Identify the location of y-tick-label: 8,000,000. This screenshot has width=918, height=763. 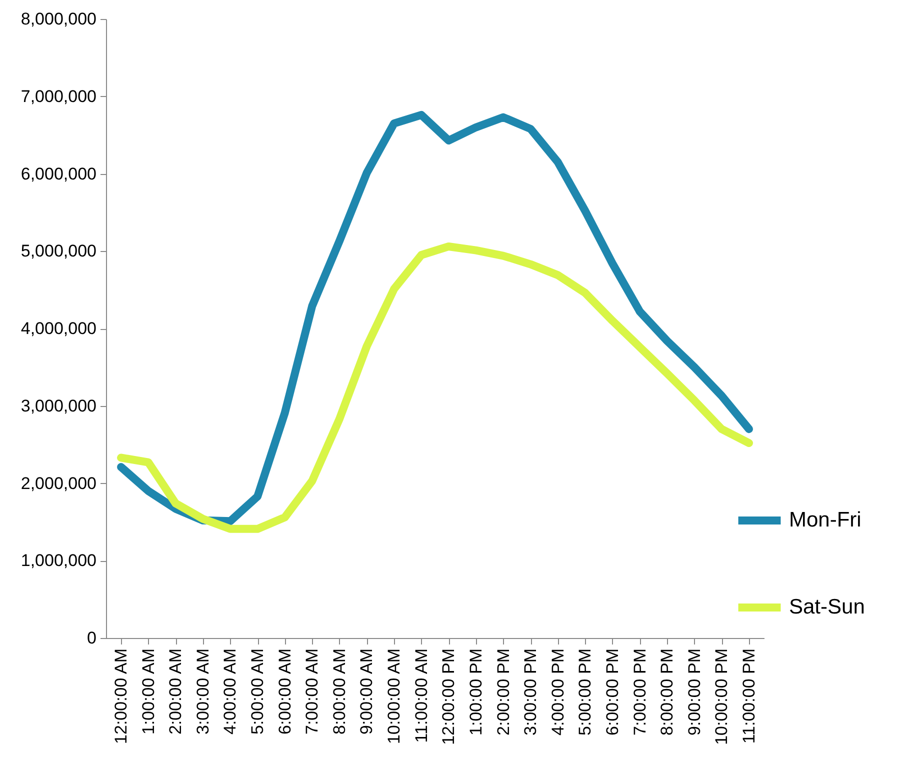
(58, 19).